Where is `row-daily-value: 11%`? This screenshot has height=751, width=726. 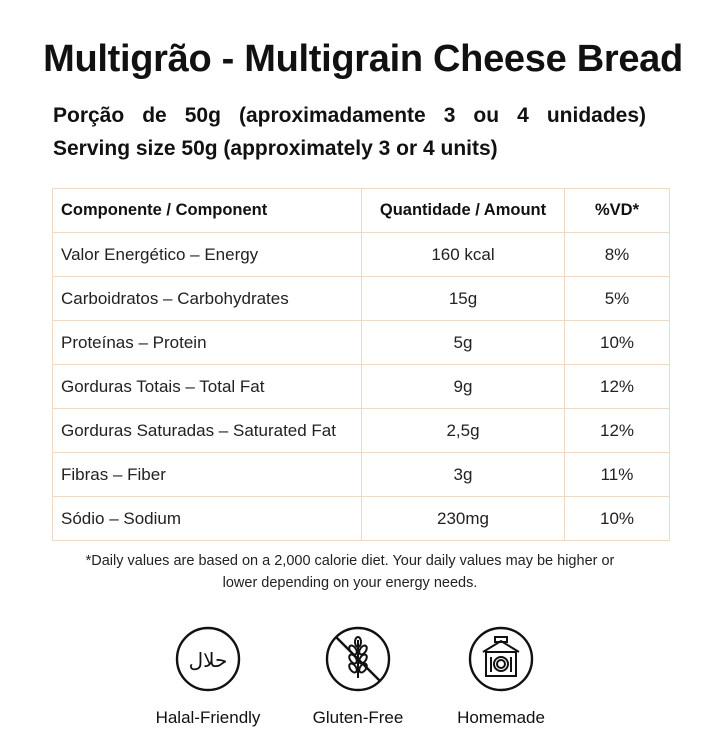 row-daily-value: 11% is located at coordinates (617, 474).